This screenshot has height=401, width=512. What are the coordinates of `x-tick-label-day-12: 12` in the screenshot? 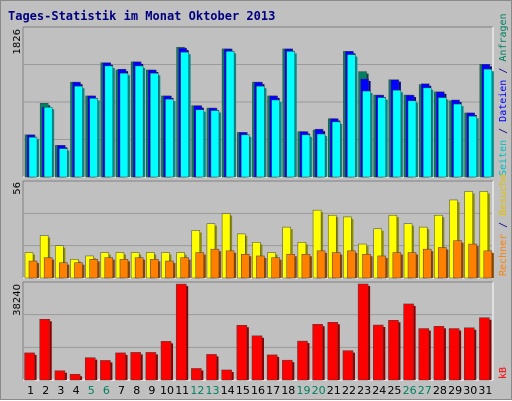 It's located at (197, 390).